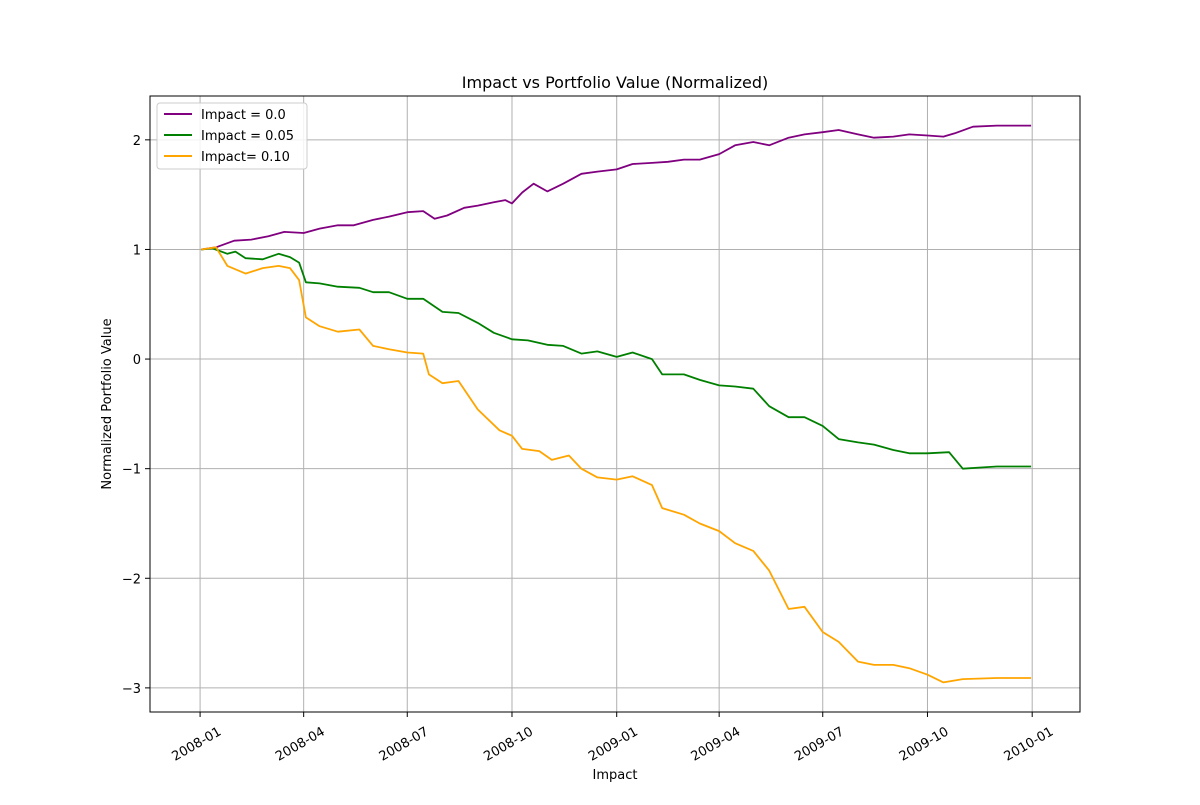 The width and height of the screenshot is (1200, 805). Describe the element at coordinates (615, 775) in the screenshot. I see `x-axis-label: Impact` at that location.